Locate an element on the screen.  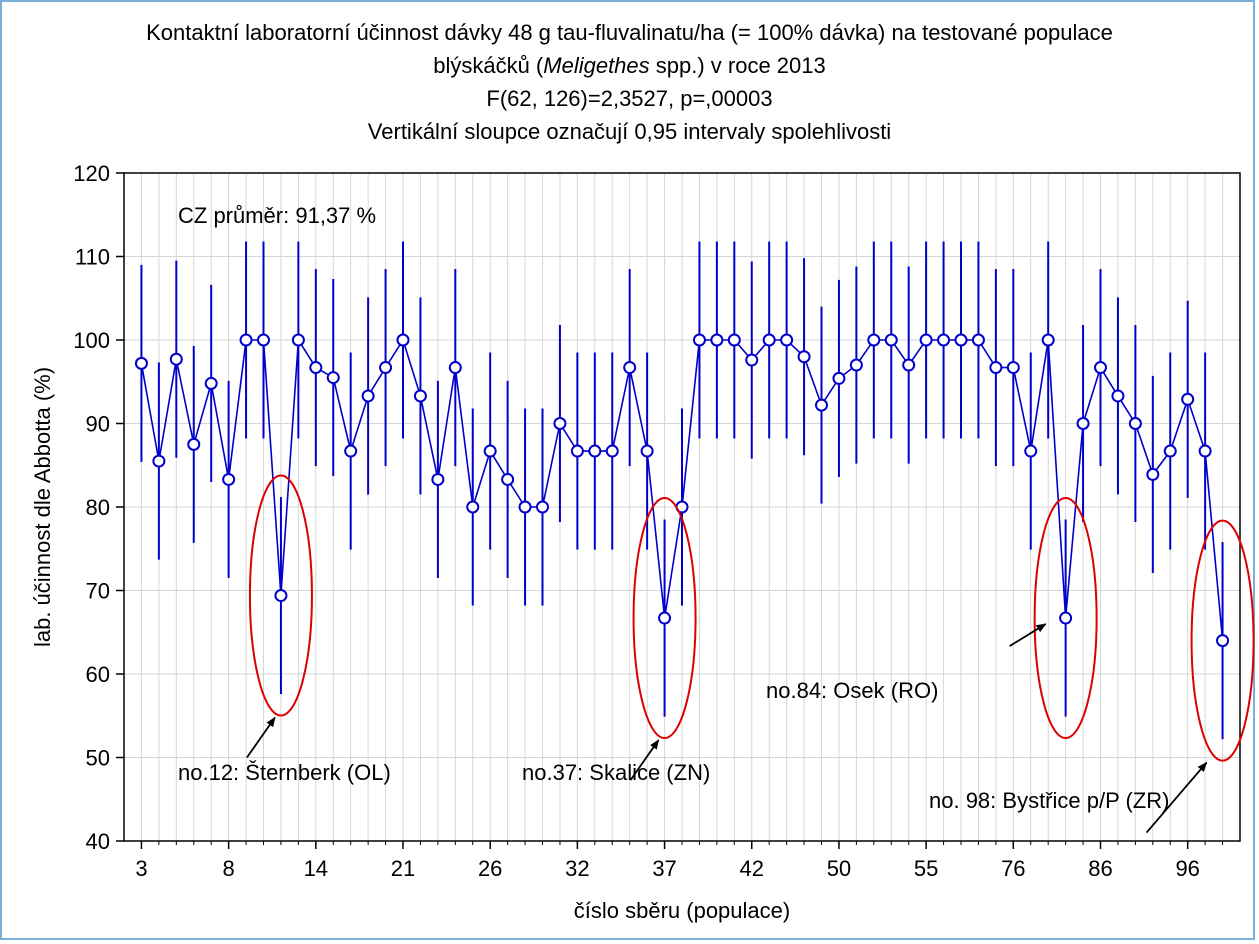
y-tick-label: 60 is located at coordinates (98, 674).